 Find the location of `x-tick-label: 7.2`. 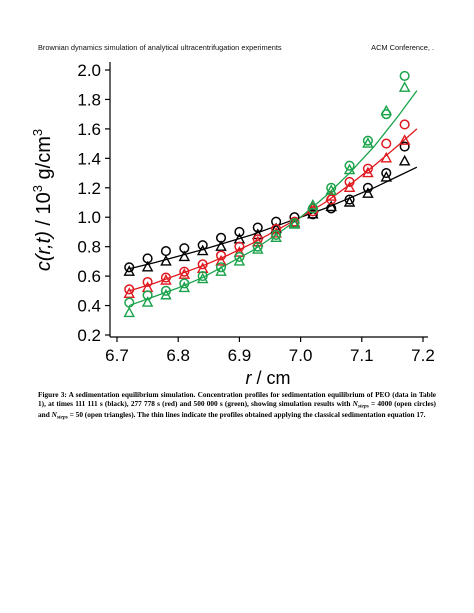

x-tick-label: 7.2 is located at coordinates (423, 355).